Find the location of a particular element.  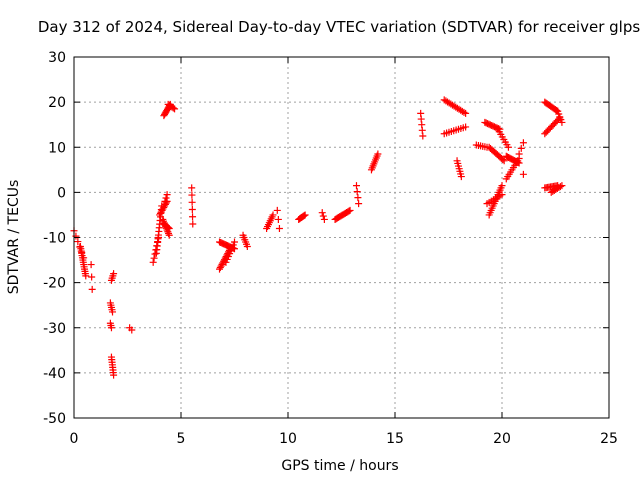

x-tick-label: 0 is located at coordinates (74, 439).